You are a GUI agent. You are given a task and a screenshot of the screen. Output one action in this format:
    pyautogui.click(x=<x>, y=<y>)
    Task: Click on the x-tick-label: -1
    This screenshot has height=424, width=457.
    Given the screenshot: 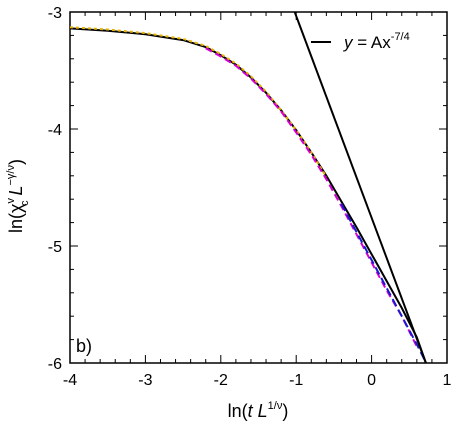 What is the action you would take?
    pyautogui.click(x=296, y=380)
    